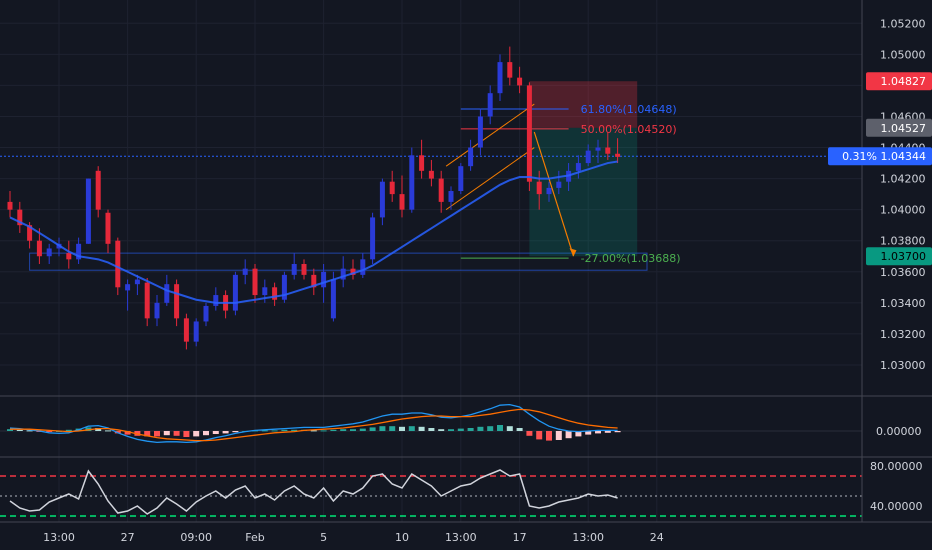  I want to click on price-tick-label: 1.03000, so click(903, 365).